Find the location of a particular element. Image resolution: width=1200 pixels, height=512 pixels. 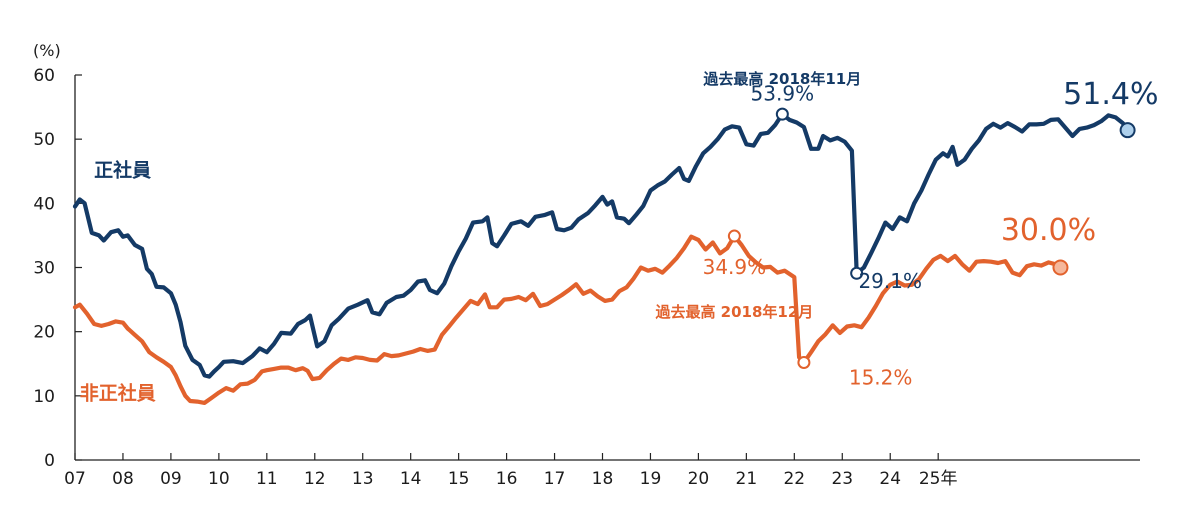

x-tick-label: 18 is located at coordinates (603, 479).